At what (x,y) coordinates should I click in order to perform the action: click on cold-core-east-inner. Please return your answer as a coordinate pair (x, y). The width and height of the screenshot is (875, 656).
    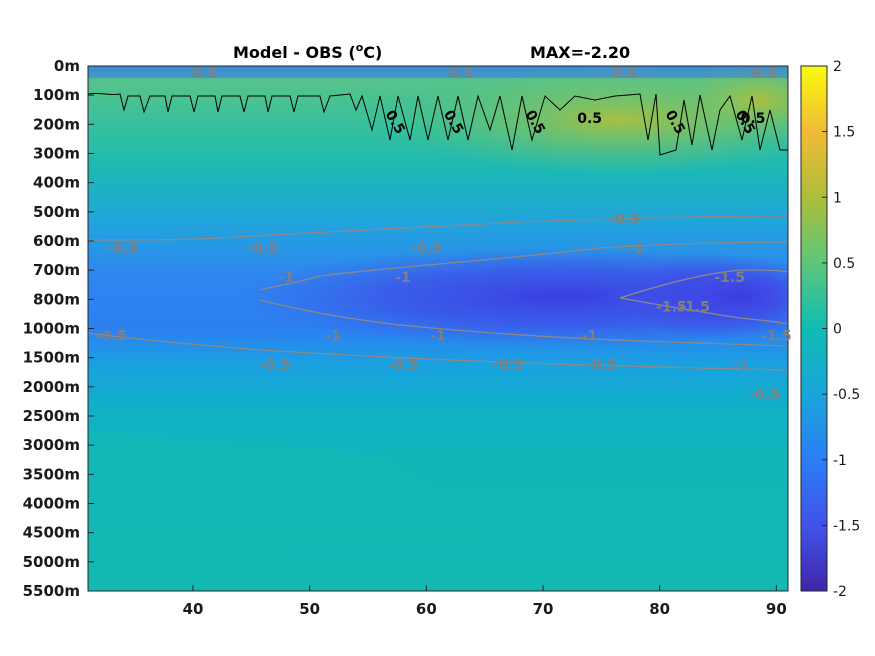
    Looking at the image, I should click on (734, 297).